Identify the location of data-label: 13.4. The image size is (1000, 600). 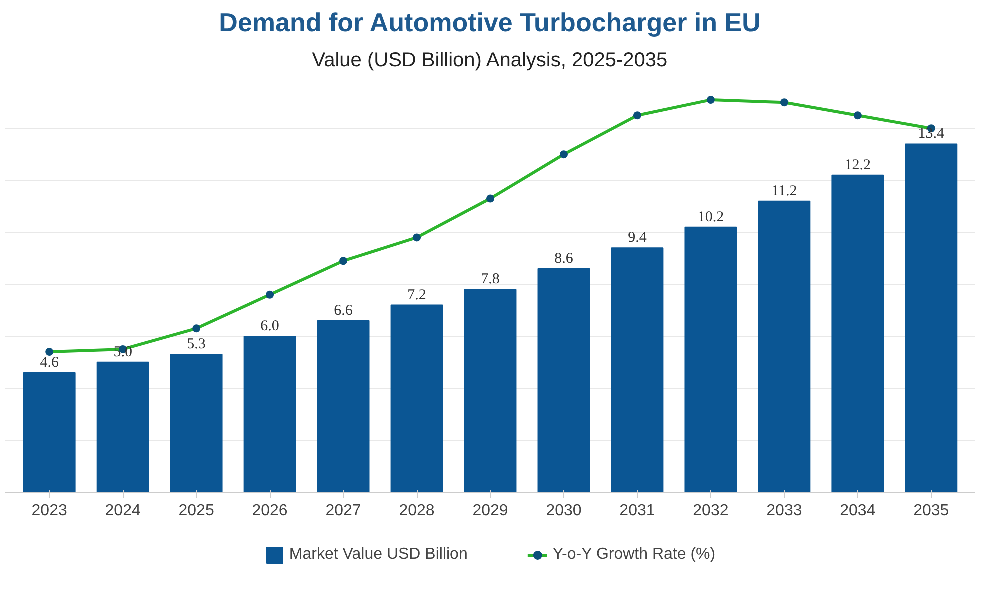
(932, 134).